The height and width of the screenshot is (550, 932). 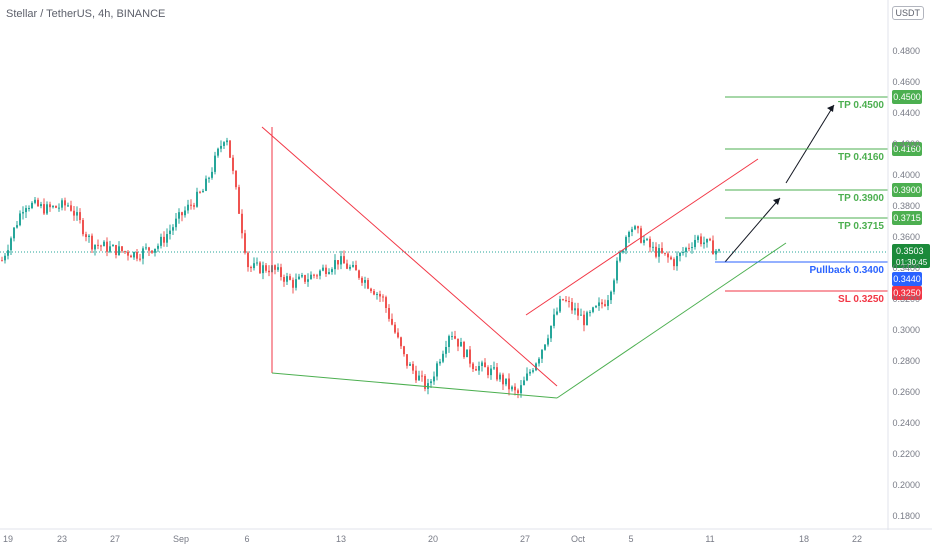 I want to click on level-label: TP 0.3900, so click(x=861, y=198).